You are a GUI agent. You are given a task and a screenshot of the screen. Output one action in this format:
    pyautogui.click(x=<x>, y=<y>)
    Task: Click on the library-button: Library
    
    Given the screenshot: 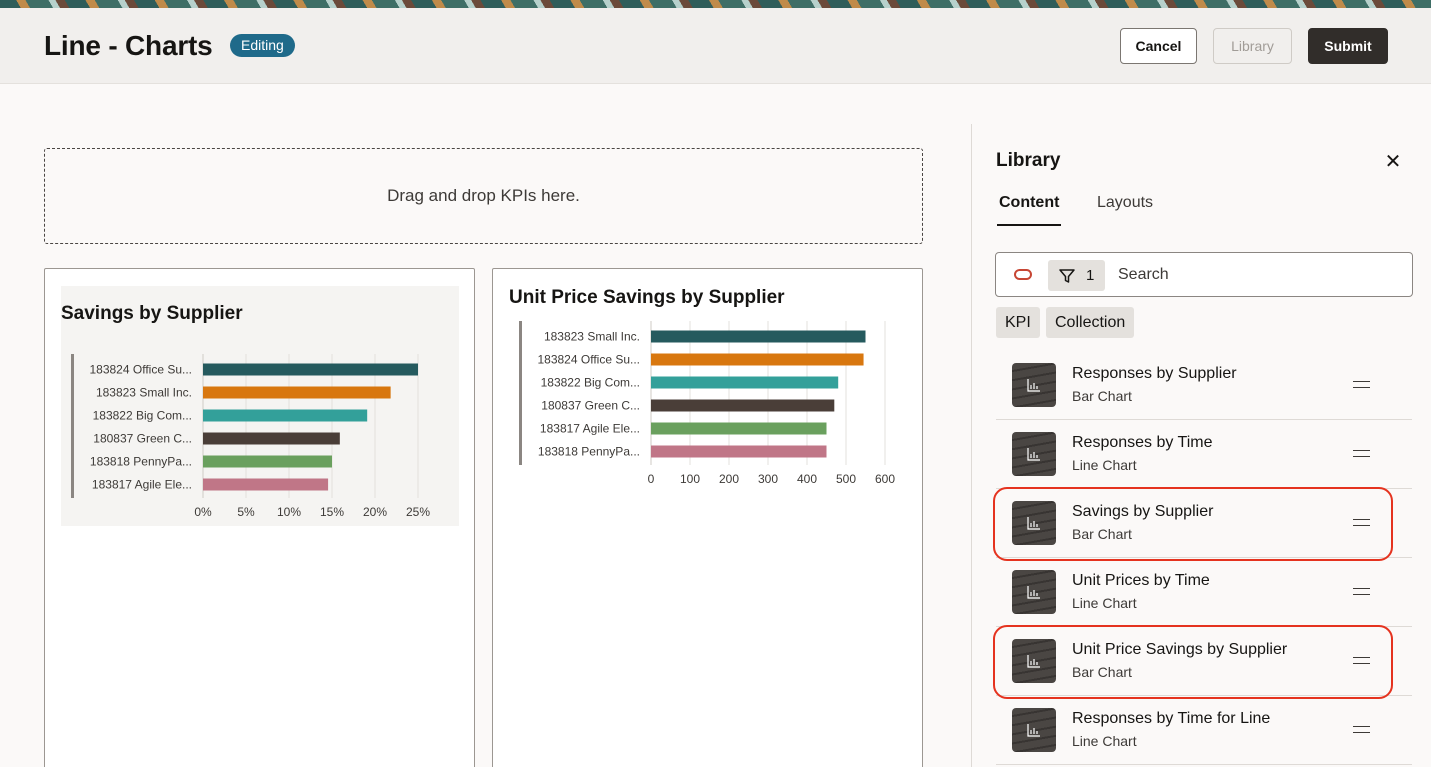 What is the action you would take?
    pyautogui.click(x=1252, y=46)
    